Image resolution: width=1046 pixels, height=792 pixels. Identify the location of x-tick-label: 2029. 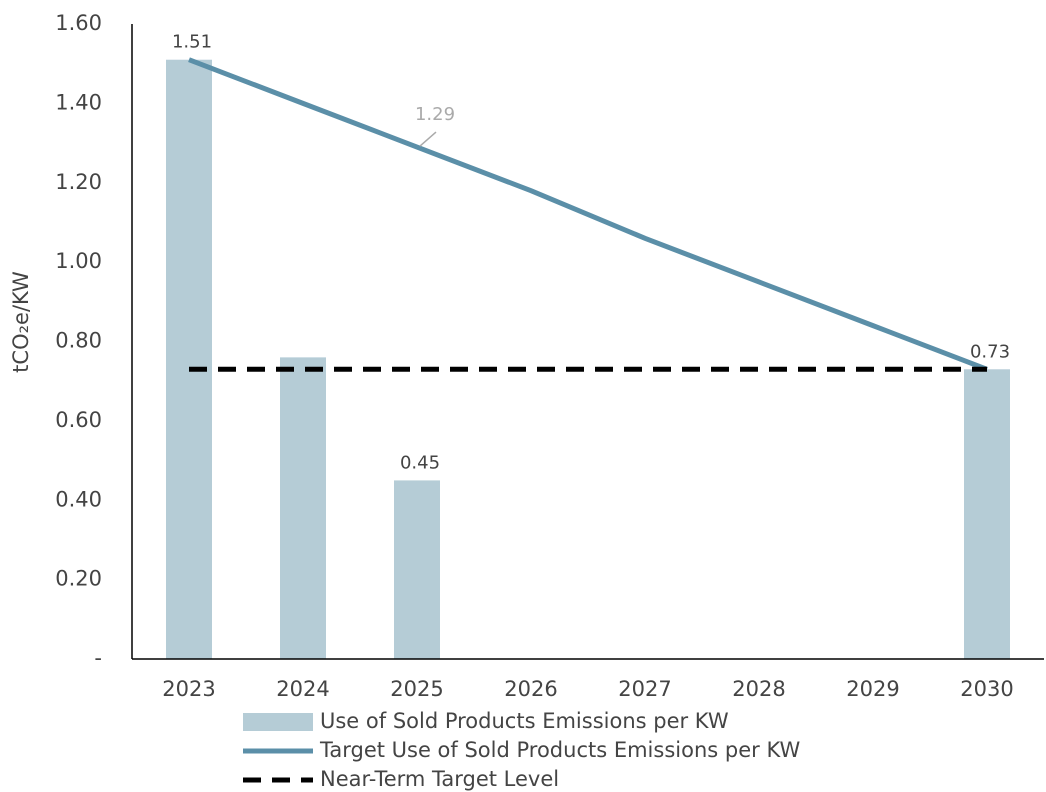
(872, 689).